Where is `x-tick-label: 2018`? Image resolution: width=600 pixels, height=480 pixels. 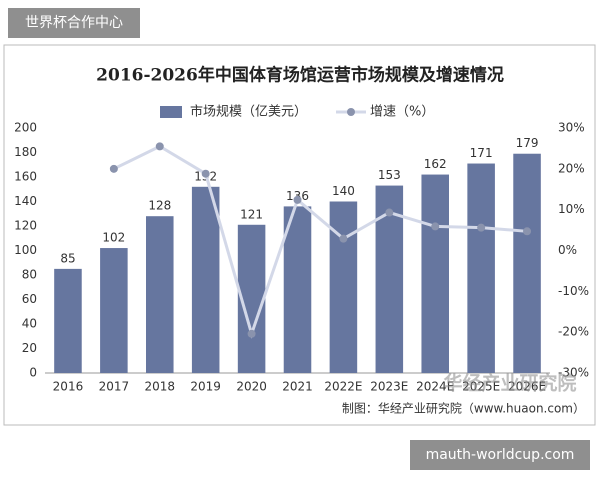 x-tick-label: 2018 is located at coordinates (159, 387).